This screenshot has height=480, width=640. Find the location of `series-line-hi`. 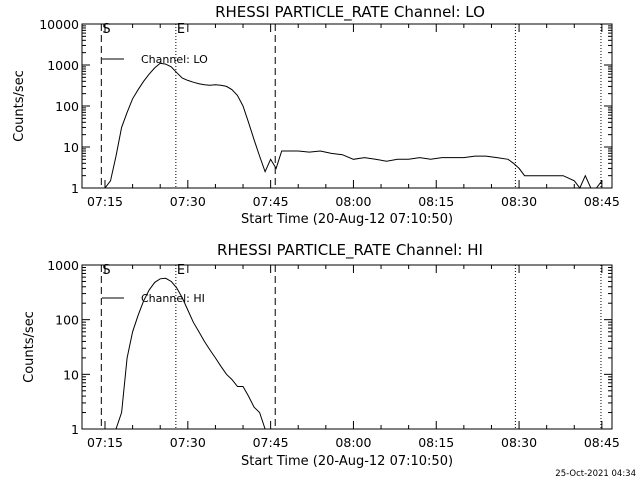

series-line-hi is located at coordinates (190, 353).